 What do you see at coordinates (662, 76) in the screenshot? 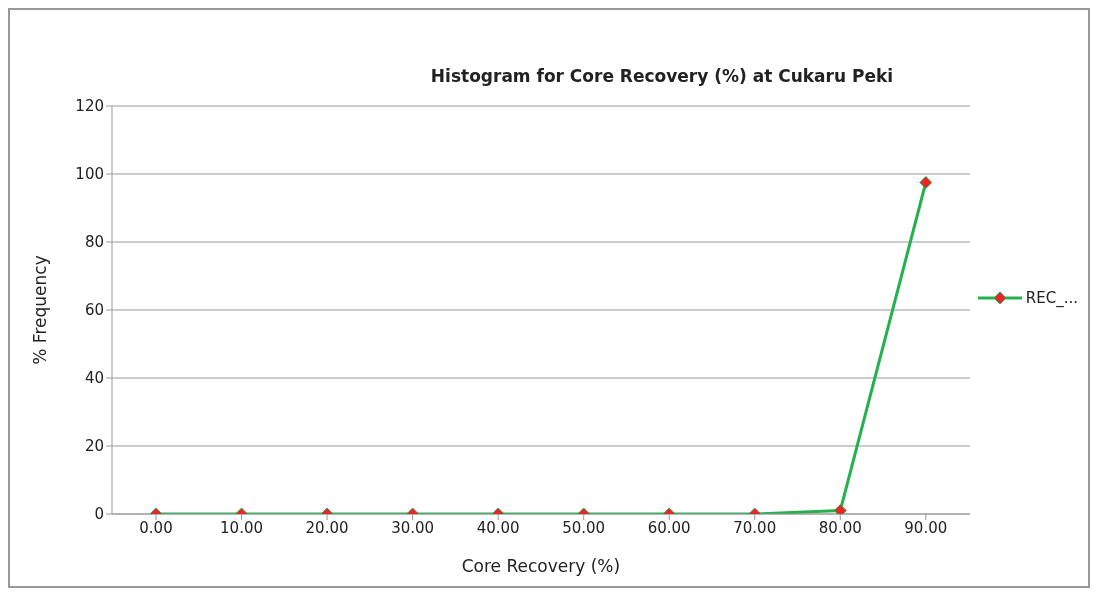
I see `chart-title: Histogram for Core Recovery (%) at Cukaru Peki` at bounding box center [662, 76].